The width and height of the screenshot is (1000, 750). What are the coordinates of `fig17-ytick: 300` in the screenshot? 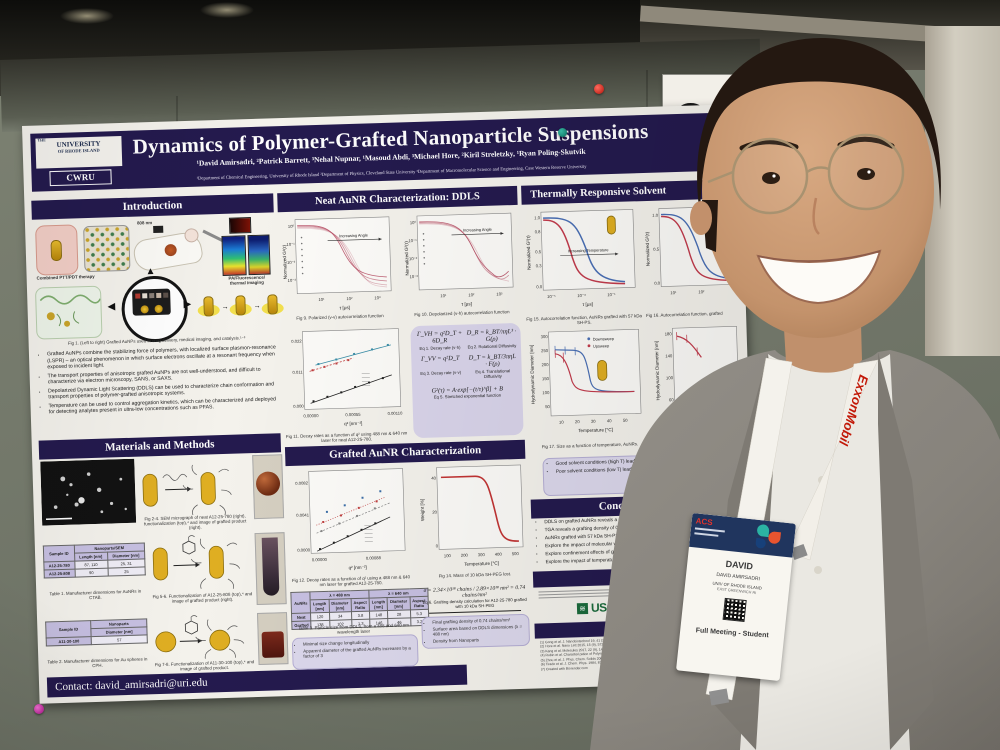 It's located at (545, 336).